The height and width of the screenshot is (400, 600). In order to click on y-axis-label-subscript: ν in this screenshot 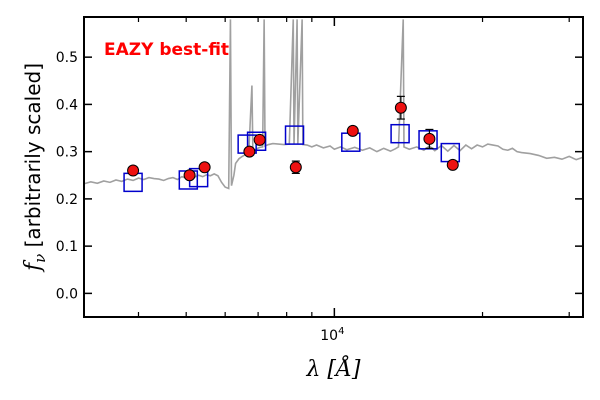, I will do `click(40, 258)`.